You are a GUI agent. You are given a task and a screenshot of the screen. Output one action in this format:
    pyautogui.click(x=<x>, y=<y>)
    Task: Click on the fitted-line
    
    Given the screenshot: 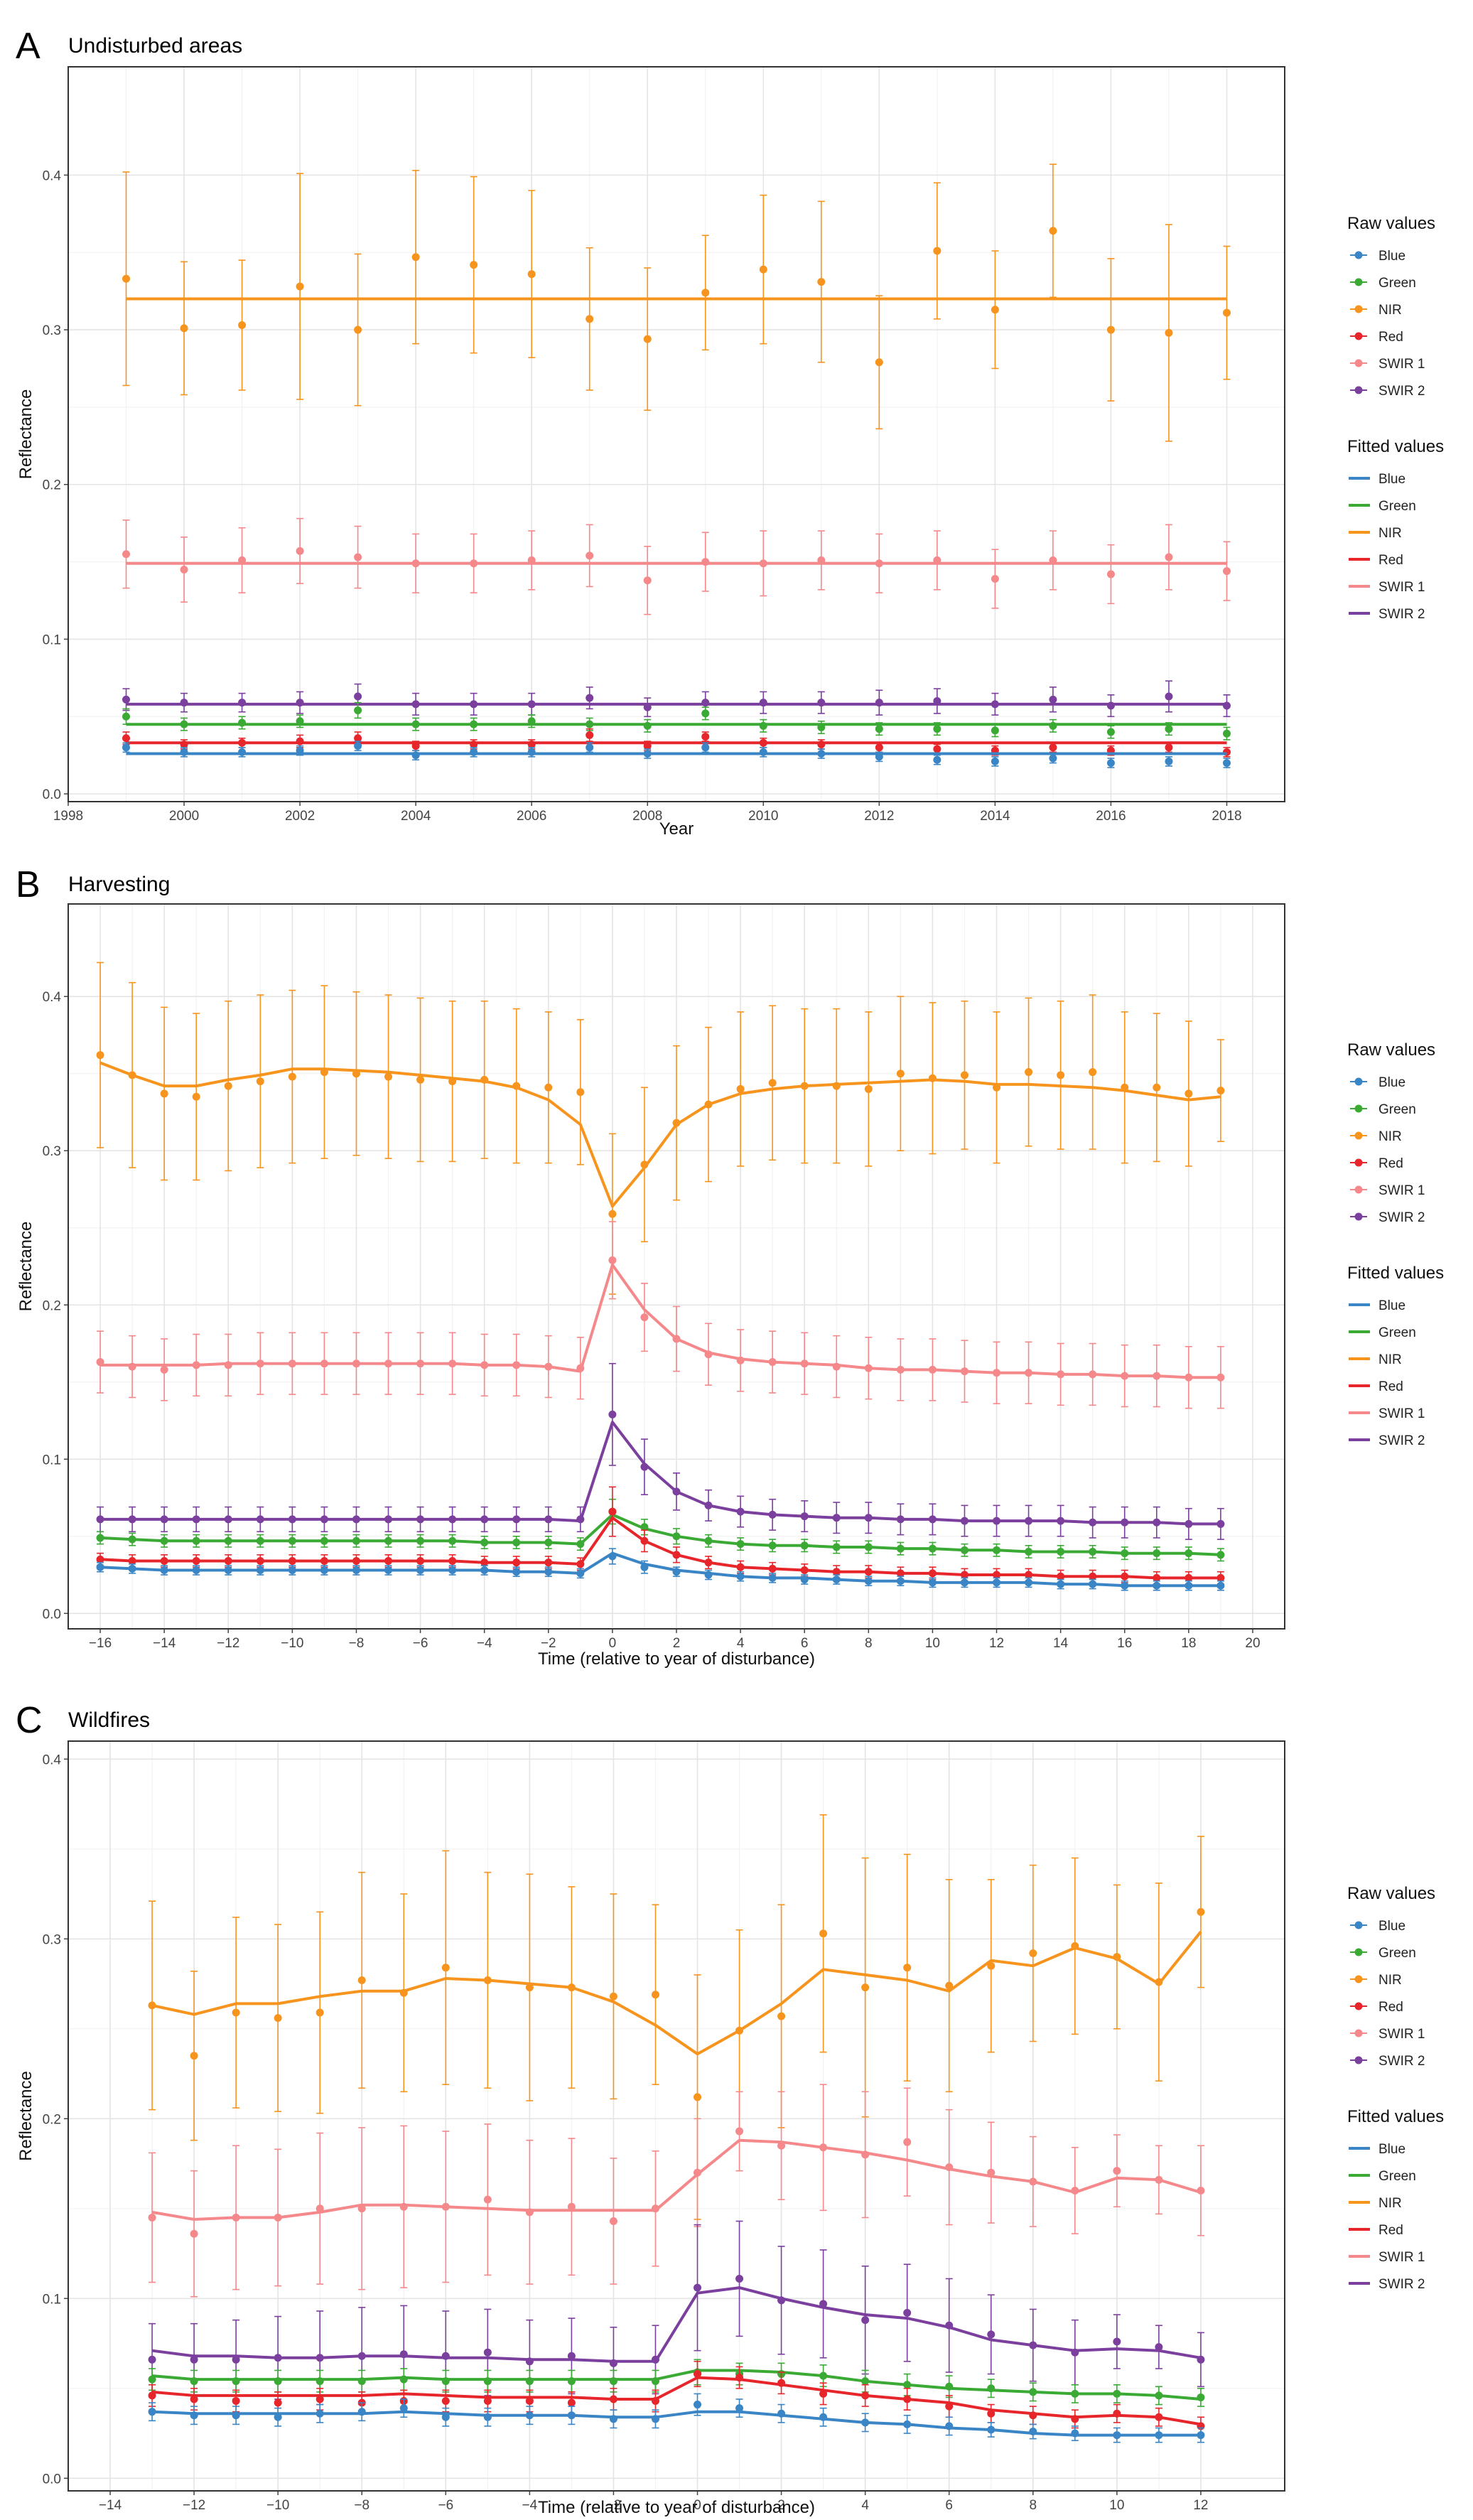 What is the action you would take?
    pyautogui.click(x=661, y=1548)
    